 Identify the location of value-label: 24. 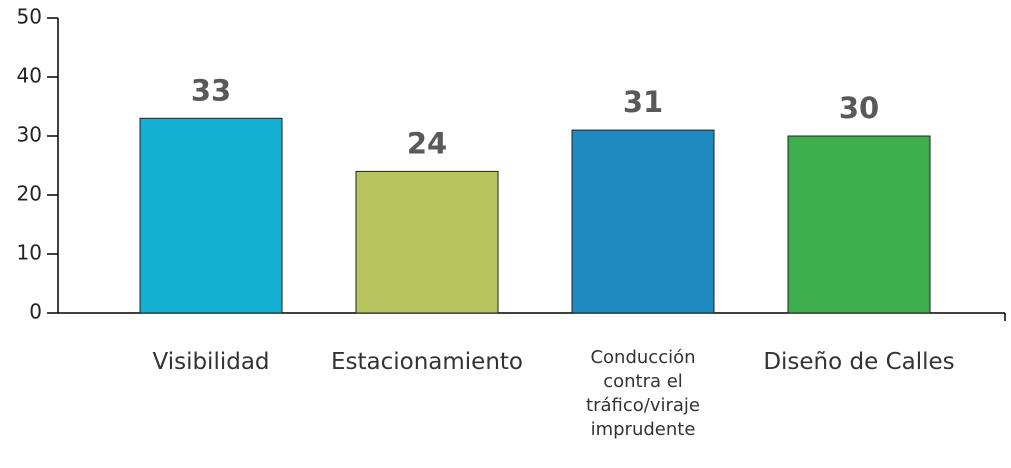
(427, 143).